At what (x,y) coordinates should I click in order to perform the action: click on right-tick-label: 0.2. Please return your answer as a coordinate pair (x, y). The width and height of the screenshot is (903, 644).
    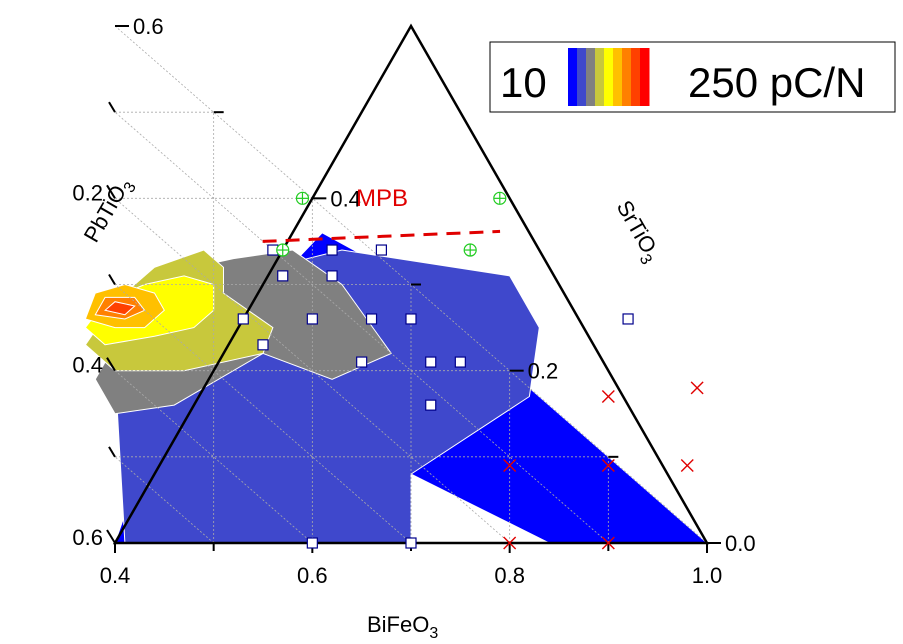
    Looking at the image, I should click on (543, 371).